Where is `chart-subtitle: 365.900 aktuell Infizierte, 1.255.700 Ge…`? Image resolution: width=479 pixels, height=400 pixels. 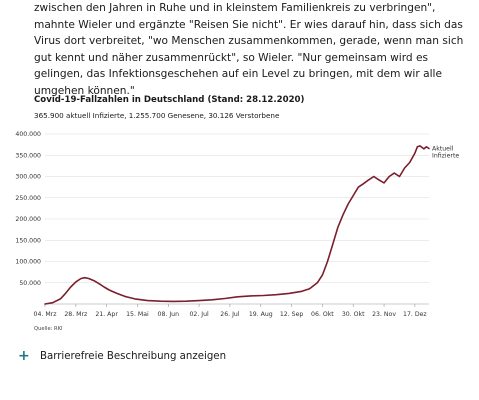
chart-subtitle: 365.900 aktuell Infizierte, 1.255.700 Ge… is located at coordinates (157, 115).